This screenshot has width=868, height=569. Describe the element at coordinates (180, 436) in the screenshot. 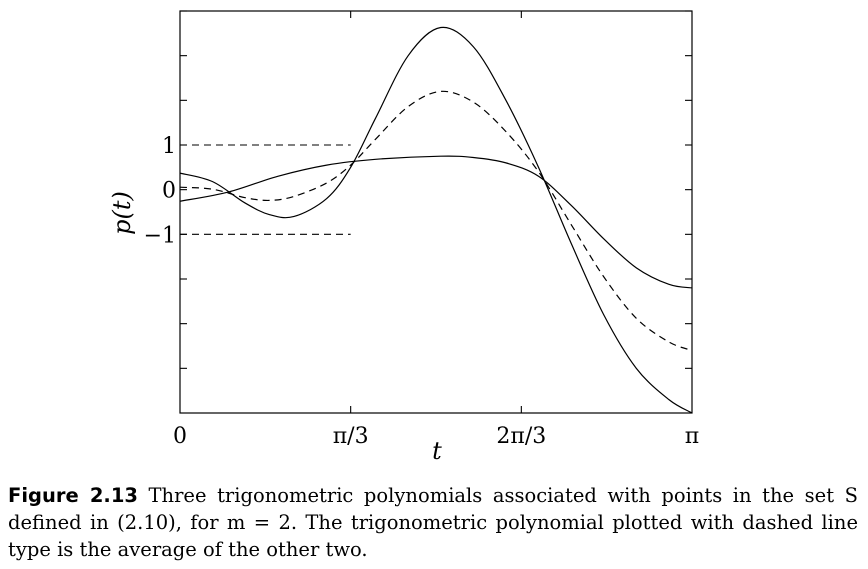

I see `x-tick-label: 0` at that location.